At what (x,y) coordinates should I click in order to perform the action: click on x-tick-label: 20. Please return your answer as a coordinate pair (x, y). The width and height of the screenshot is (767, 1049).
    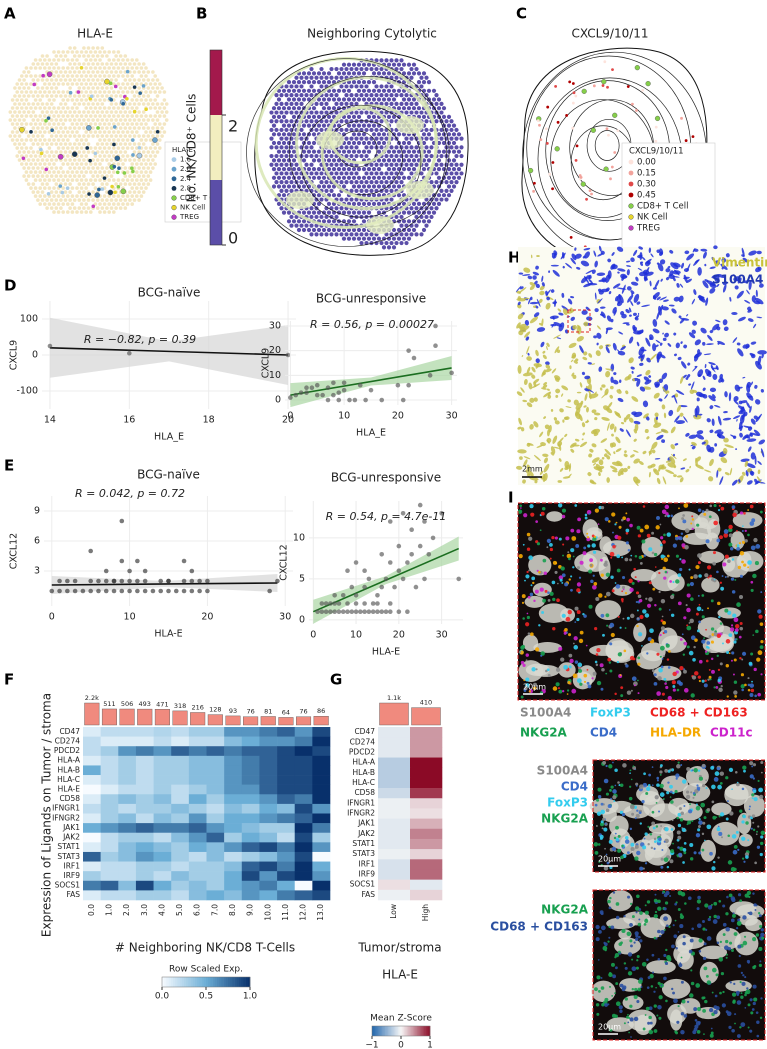
    Looking at the image, I should click on (399, 635).